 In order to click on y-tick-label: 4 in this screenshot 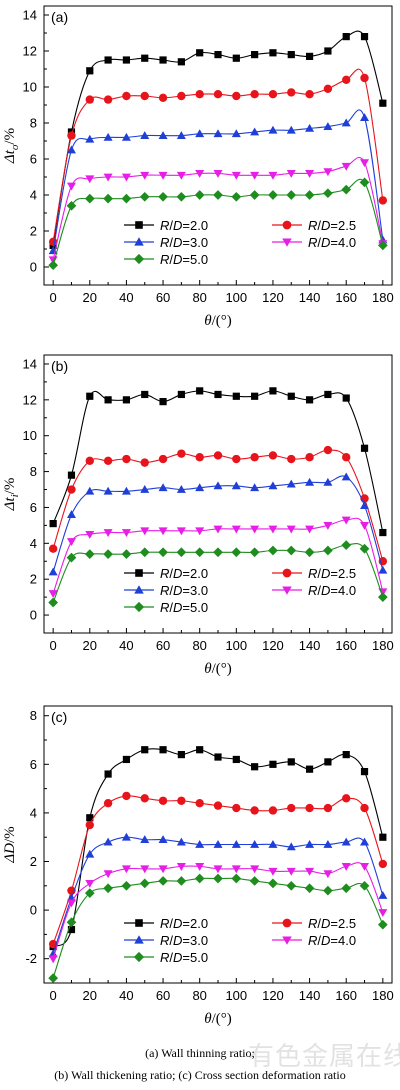, I will do `click(33, 812)`.